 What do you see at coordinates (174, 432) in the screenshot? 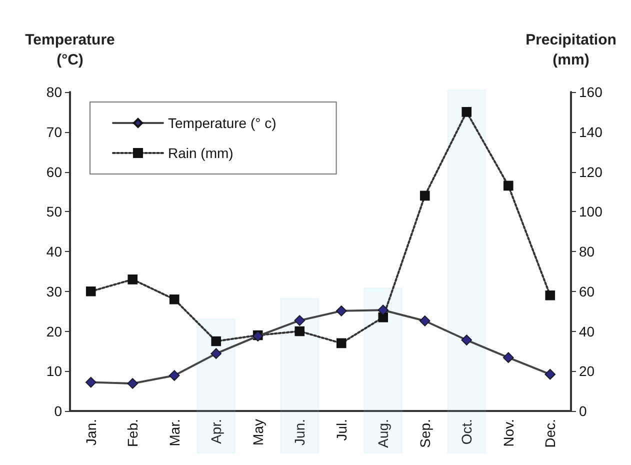
I see `x-tick-label: Mar.` at bounding box center [174, 432].